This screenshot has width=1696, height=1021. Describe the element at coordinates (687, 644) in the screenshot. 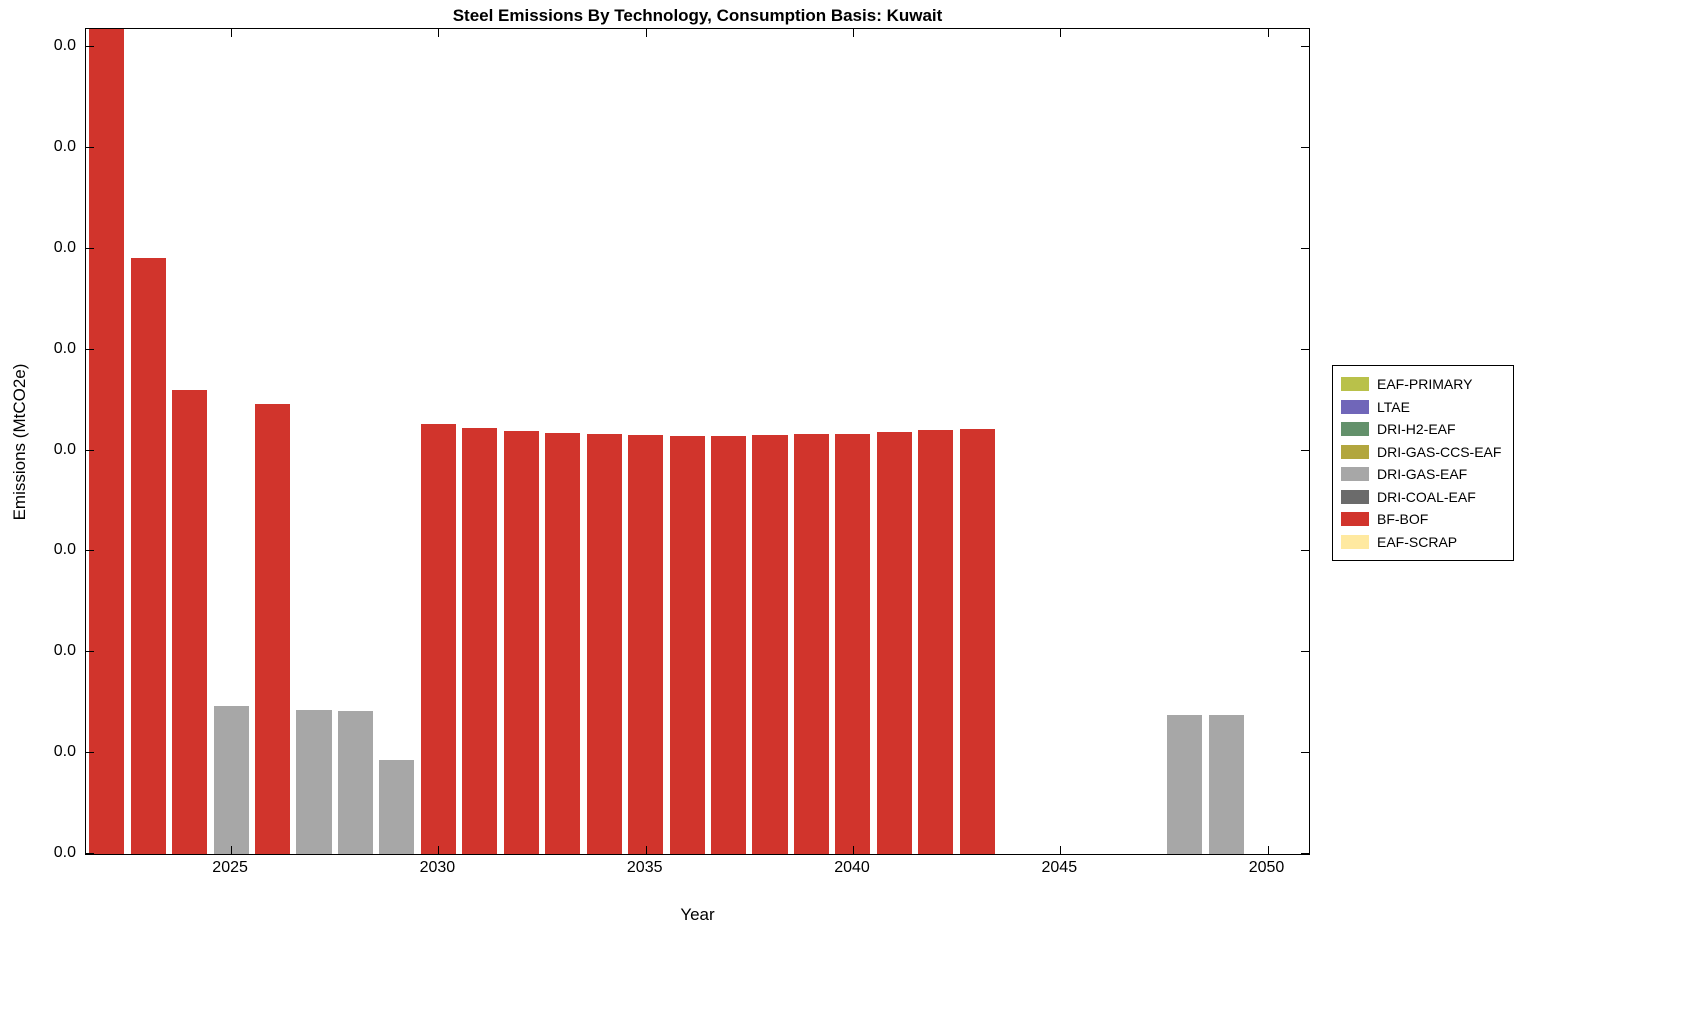

I see `bar-bf-bof-2036` at that location.